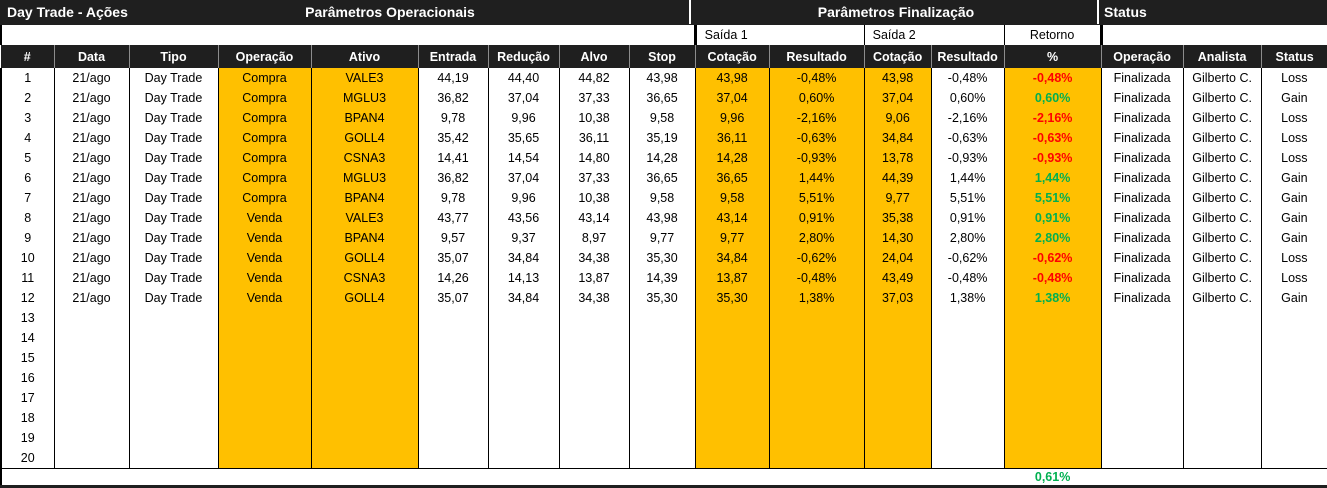 This screenshot has width=1327, height=488. Describe the element at coordinates (732, 238) in the screenshot. I see `cell-saida1-cotacao: 9,77` at that location.